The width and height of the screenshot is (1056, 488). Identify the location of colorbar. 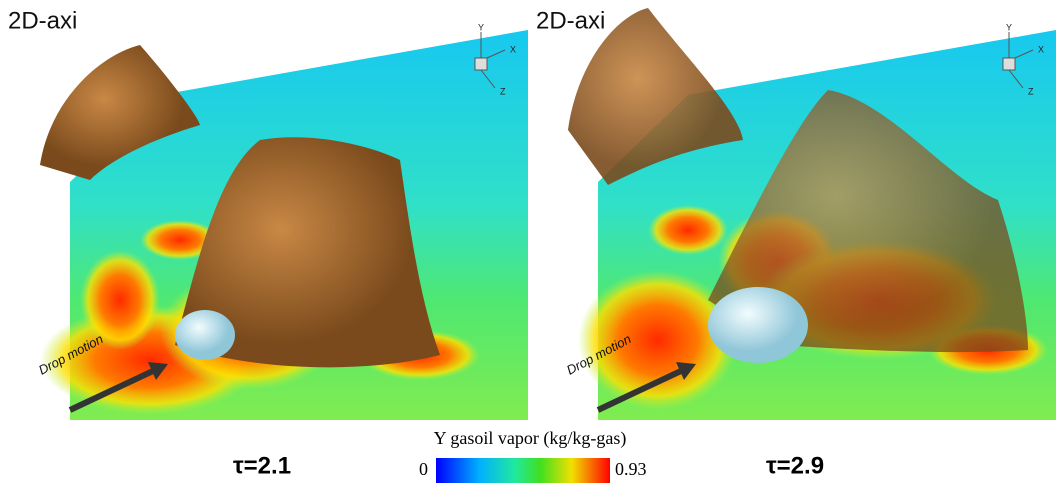
(523, 470).